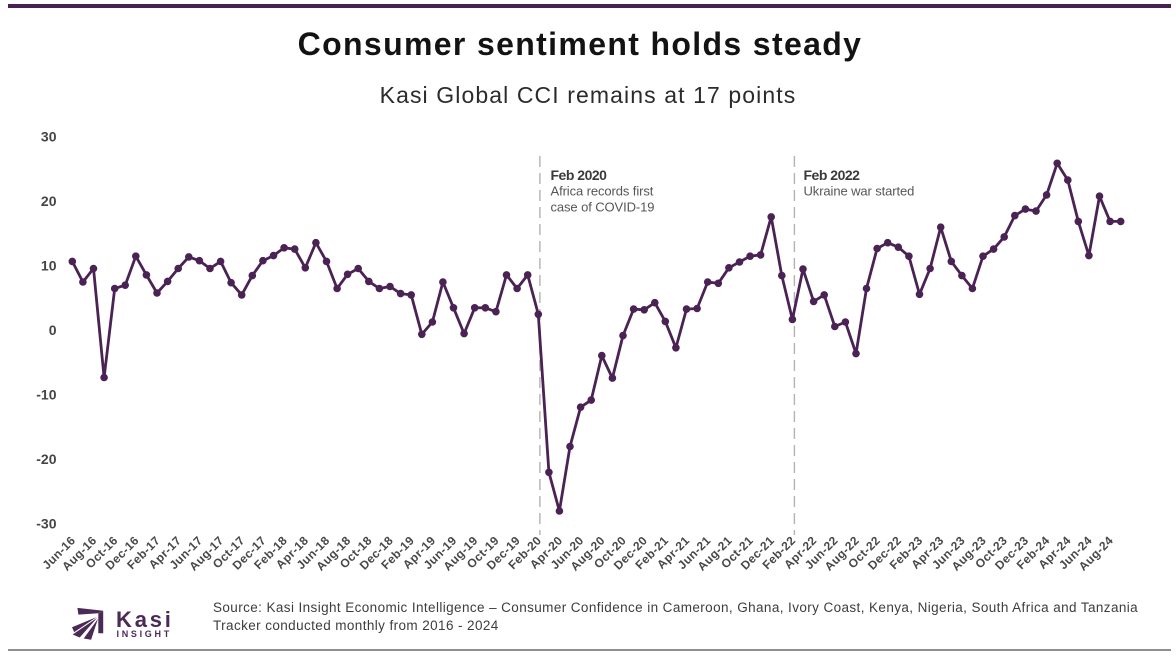 This screenshot has height=657, width=1176. Describe the element at coordinates (46, 394) in the screenshot. I see `svg-text: -10` at that location.